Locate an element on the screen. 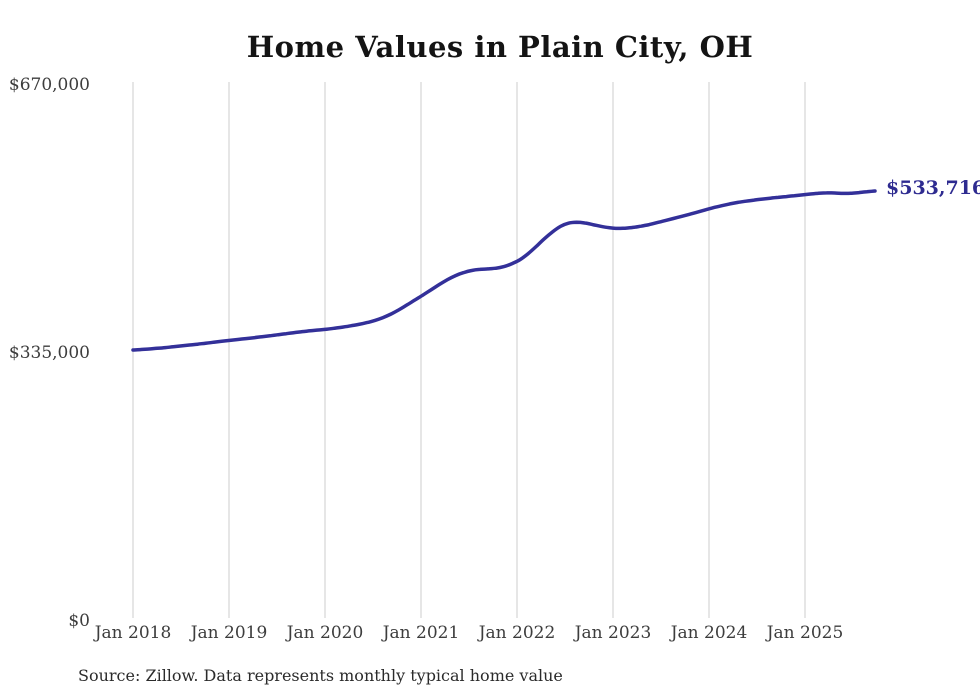 This screenshot has height=699, width=980. x-tick-label: Jan 2024 is located at coordinates (709, 633).